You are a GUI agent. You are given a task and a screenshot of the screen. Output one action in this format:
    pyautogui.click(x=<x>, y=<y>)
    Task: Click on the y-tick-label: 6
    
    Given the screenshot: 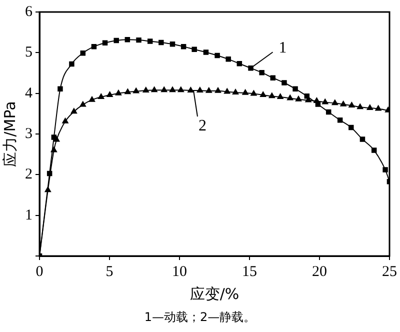 What is the action you would take?
    pyautogui.click(x=29, y=12)
    